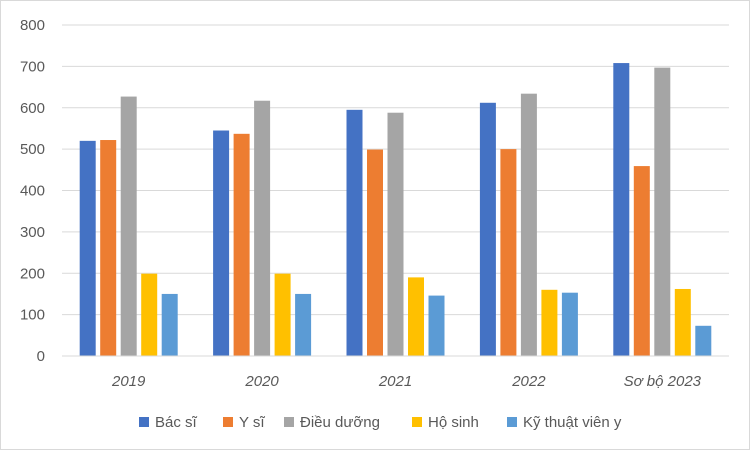 Image resolution: width=752 pixels, height=453 pixels. What do you see at coordinates (176, 422) in the screenshot?
I see `legend-label: Bác sĩ` at bounding box center [176, 422].